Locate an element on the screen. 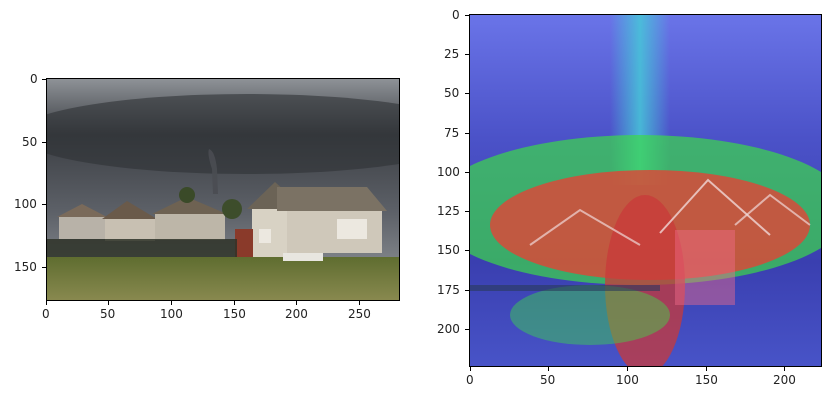  right-y-tick: 75 is located at coordinates (452, 133).